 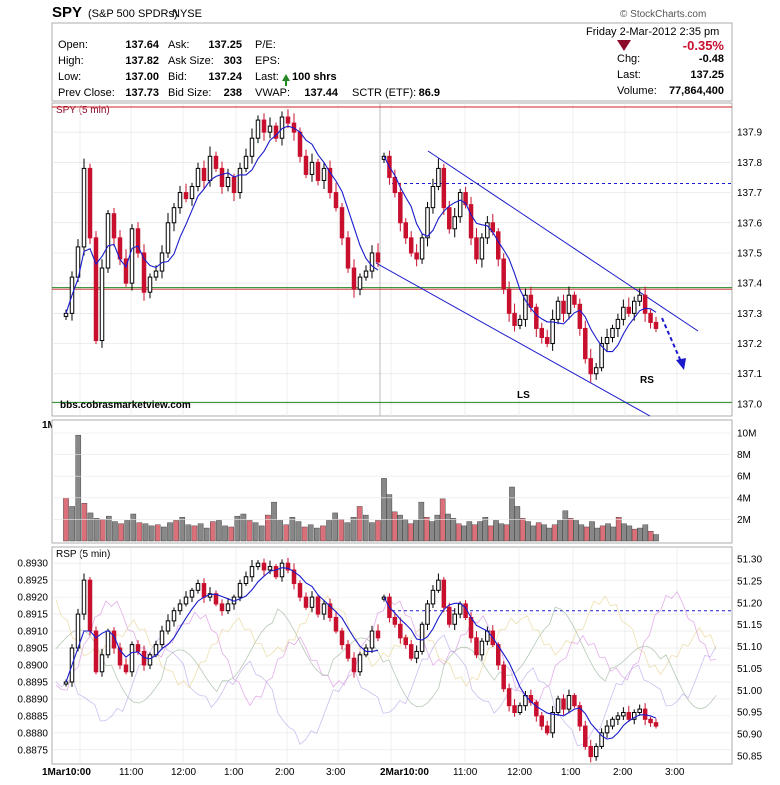 I want to click on quote-label: Last:, so click(x=267, y=77).